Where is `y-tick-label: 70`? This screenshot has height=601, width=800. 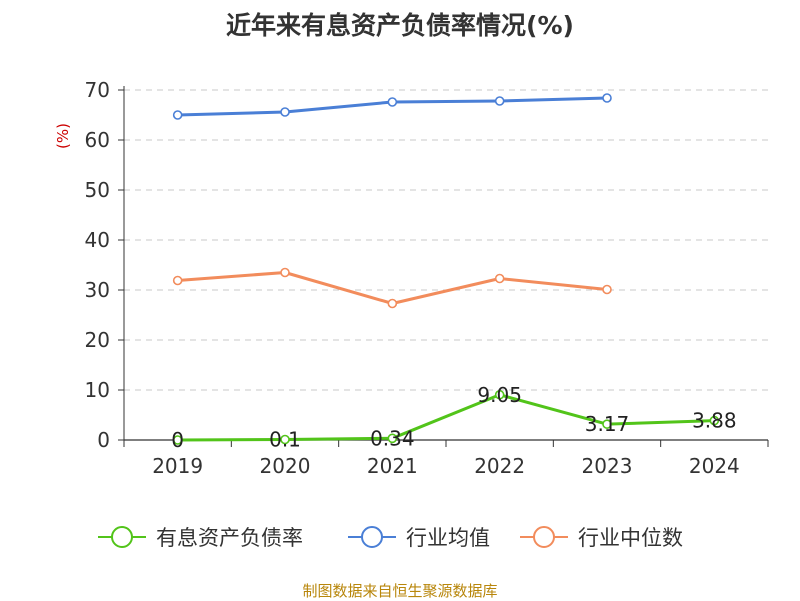
y-tick-label: 70 is located at coordinates (97, 90).